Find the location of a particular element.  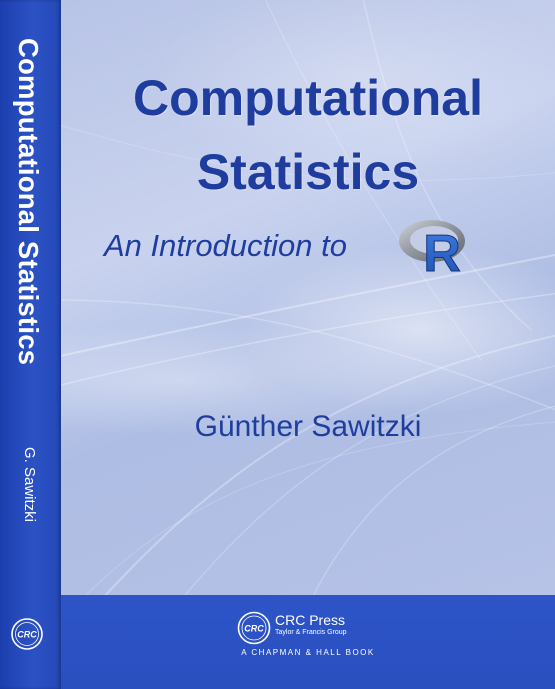

publisher-imprint: A CHAPMAN & HALL BOOK is located at coordinates (308, 652).